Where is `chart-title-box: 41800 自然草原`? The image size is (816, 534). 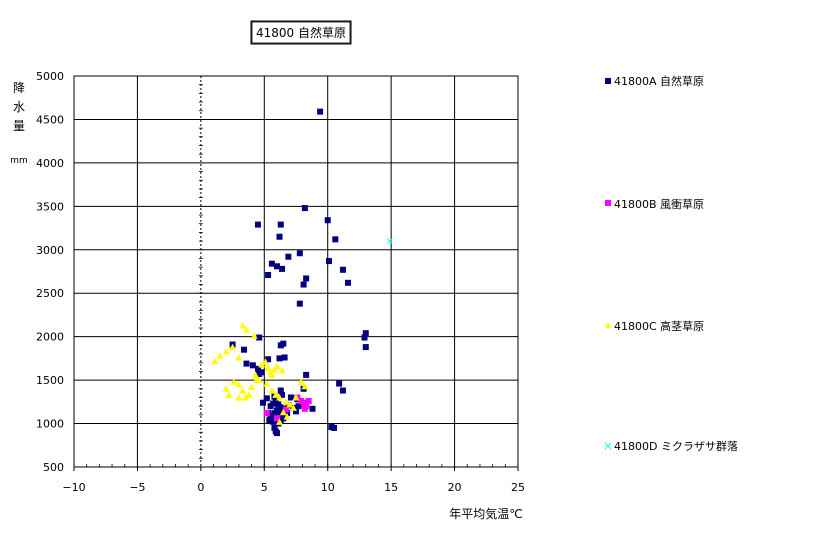
chart-title-box: 41800 自然草原 is located at coordinates (301, 32).